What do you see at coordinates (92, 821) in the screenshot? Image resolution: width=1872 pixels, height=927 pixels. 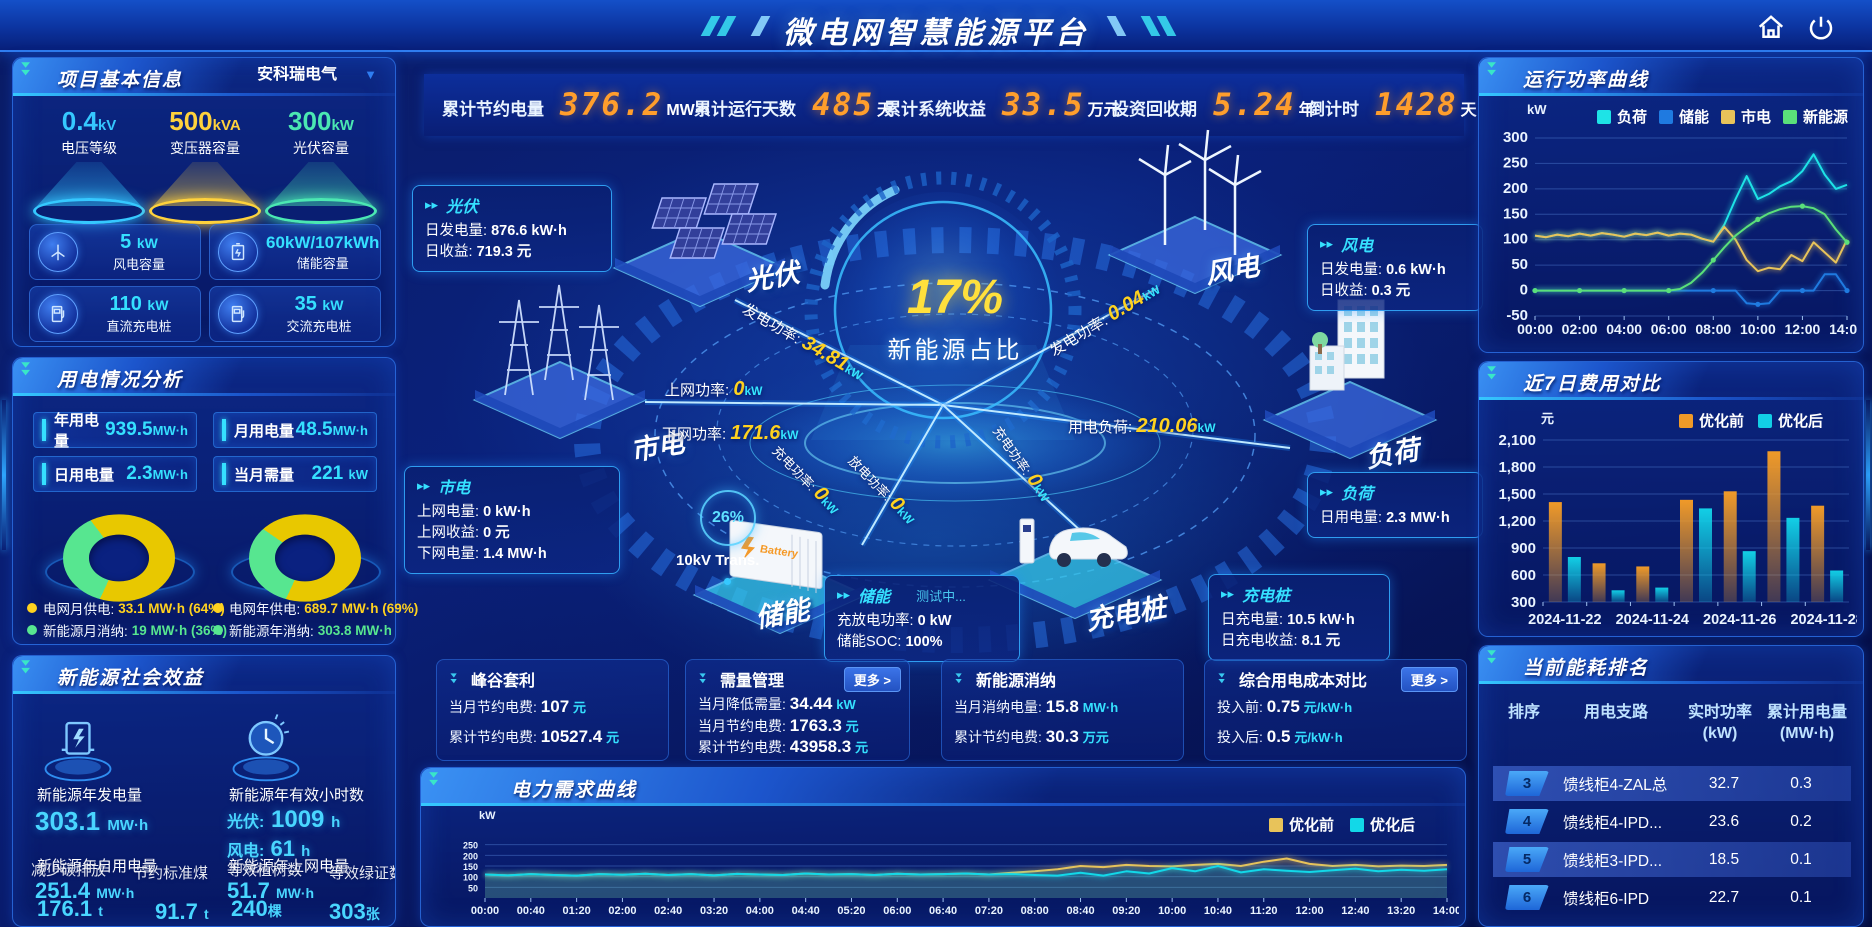 I see `gen-value: 303.1 MW·h` at bounding box center [92, 821].